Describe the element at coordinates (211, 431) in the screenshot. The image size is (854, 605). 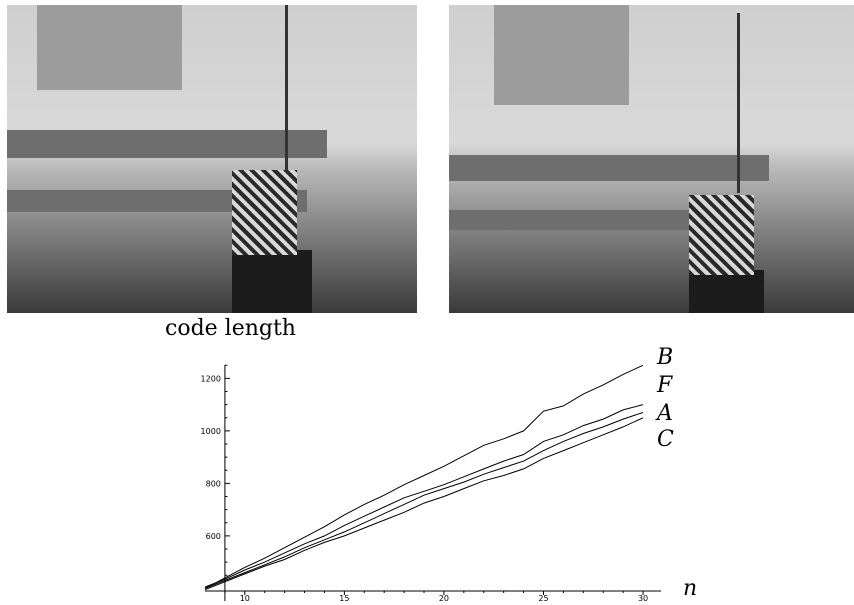
I see `y-tick-label: 1000` at that location.